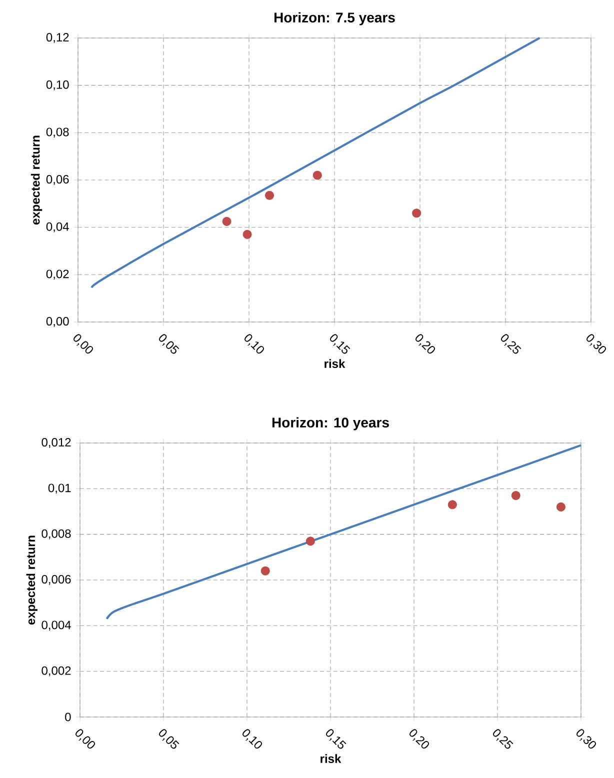 The image size is (614, 778). I want to click on y-tick-label: 0,02, so click(57, 275).